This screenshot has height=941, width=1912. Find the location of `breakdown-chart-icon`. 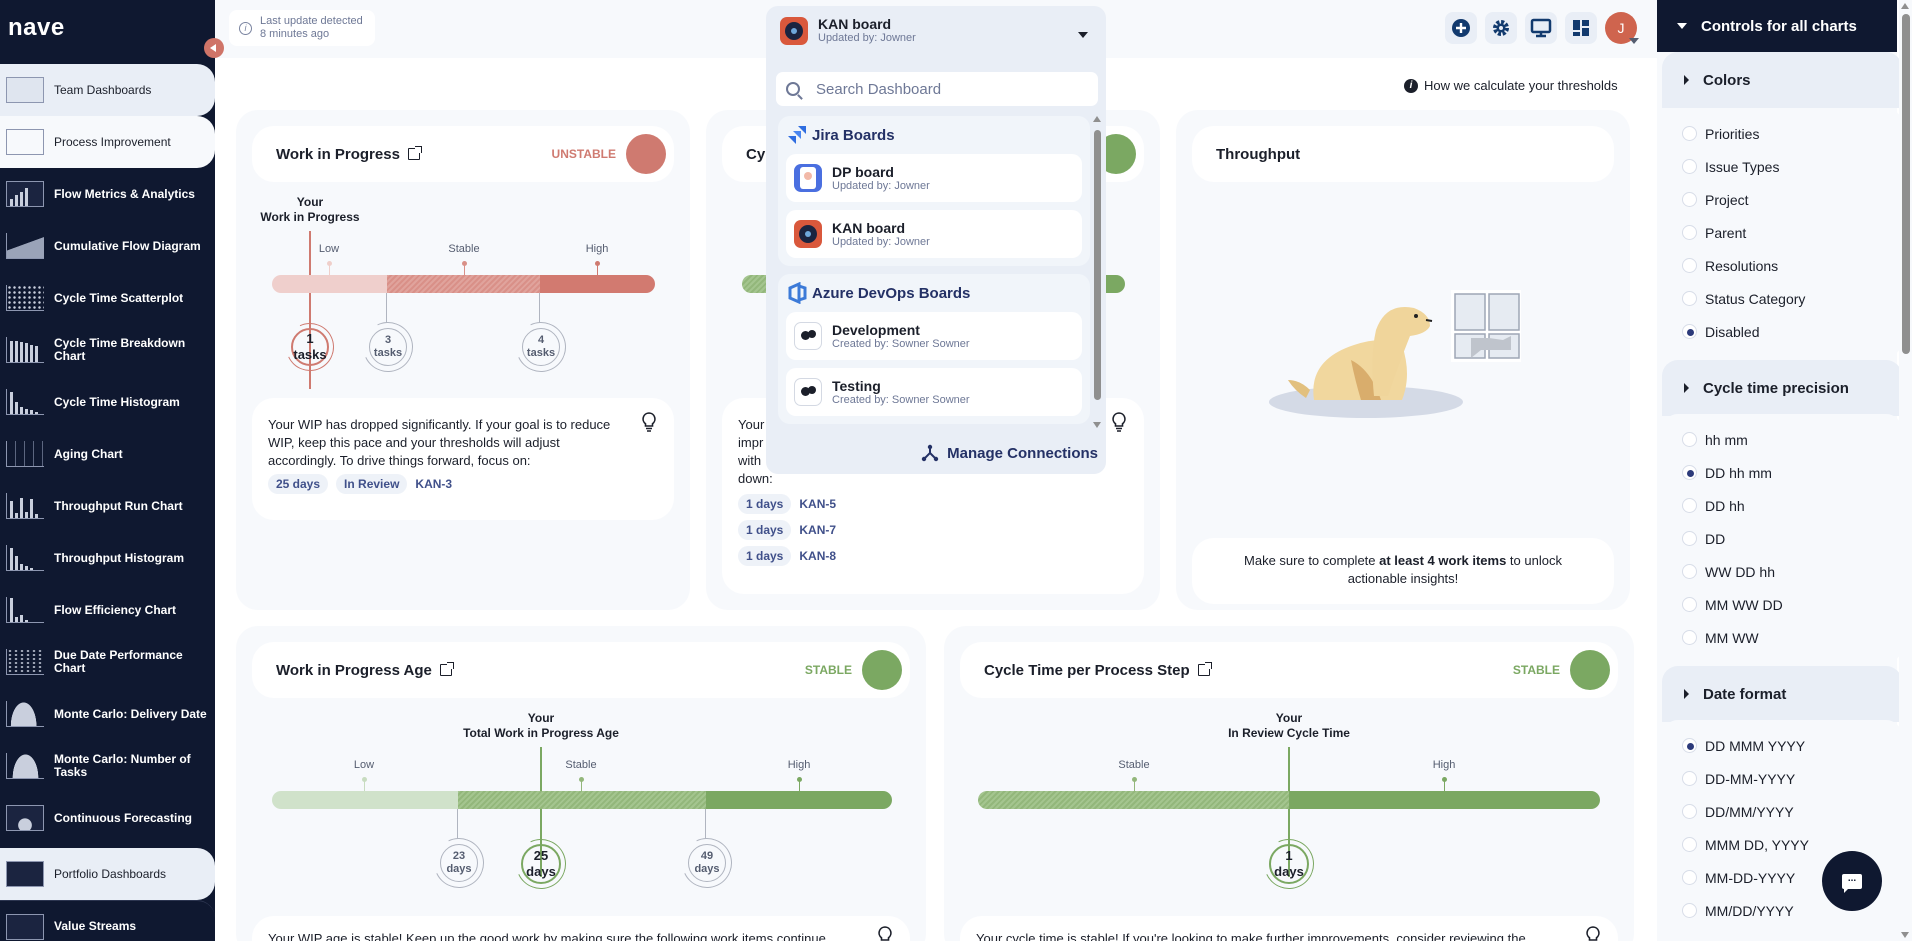

breakdown-chart-icon is located at coordinates (25, 350).